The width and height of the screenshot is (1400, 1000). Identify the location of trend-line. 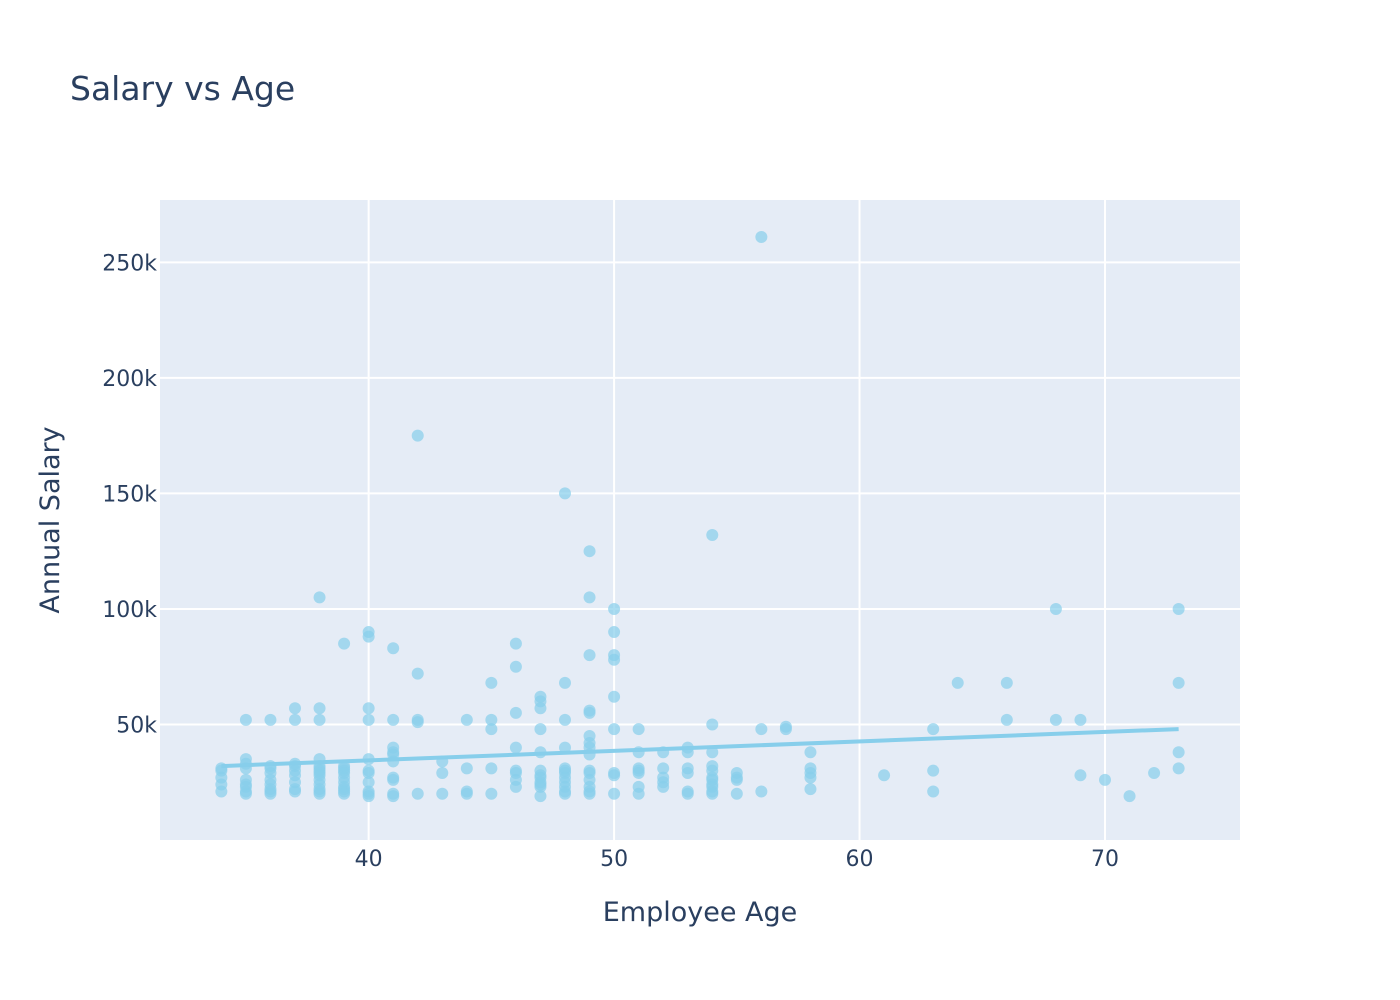
(700, 748).